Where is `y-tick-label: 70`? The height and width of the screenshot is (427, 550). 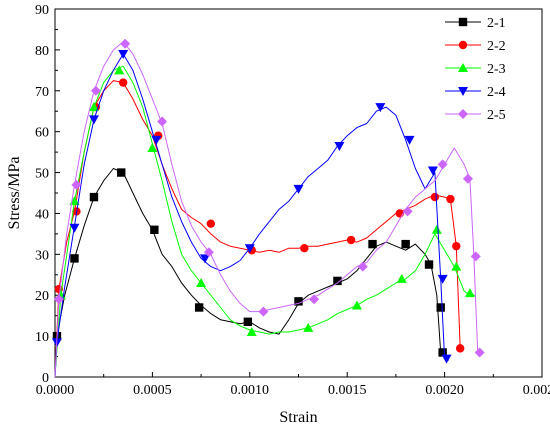
y-tick-label: 70 is located at coordinates (42, 92).